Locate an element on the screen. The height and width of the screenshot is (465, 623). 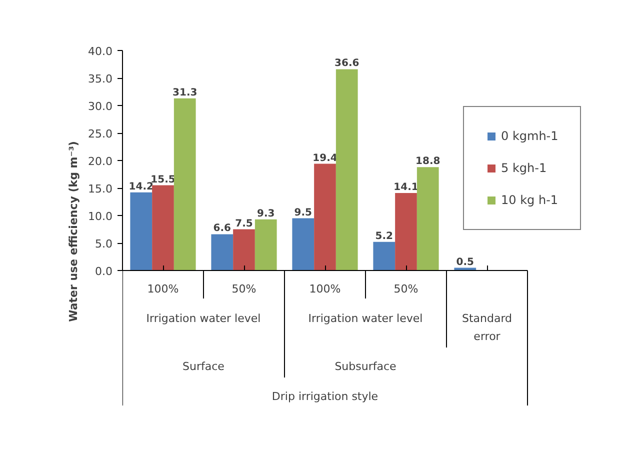
data-label: 19.4 is located at coordinates (325, 158).